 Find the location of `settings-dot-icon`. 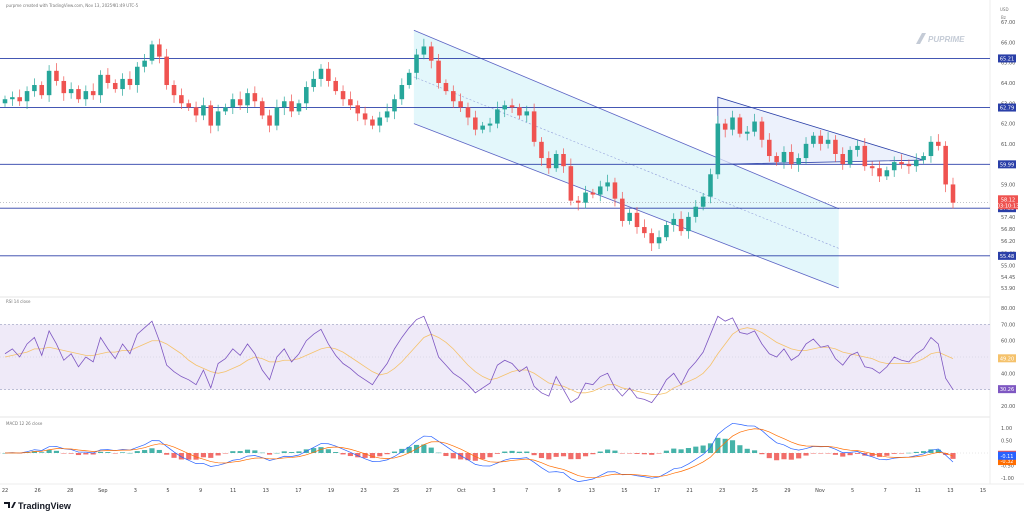

settings-dot-icon is located at coordinates (114, 5).